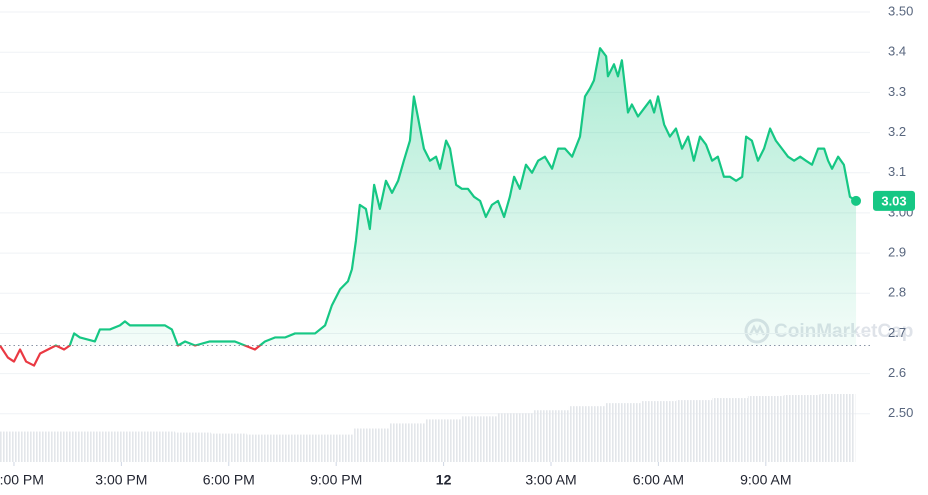 This screenshot has width=928, height=495. What do you see at coordinates (897, 372) in the screenshot?
I see `y-tick-label: 2.6` at bounding box center [897, 372].